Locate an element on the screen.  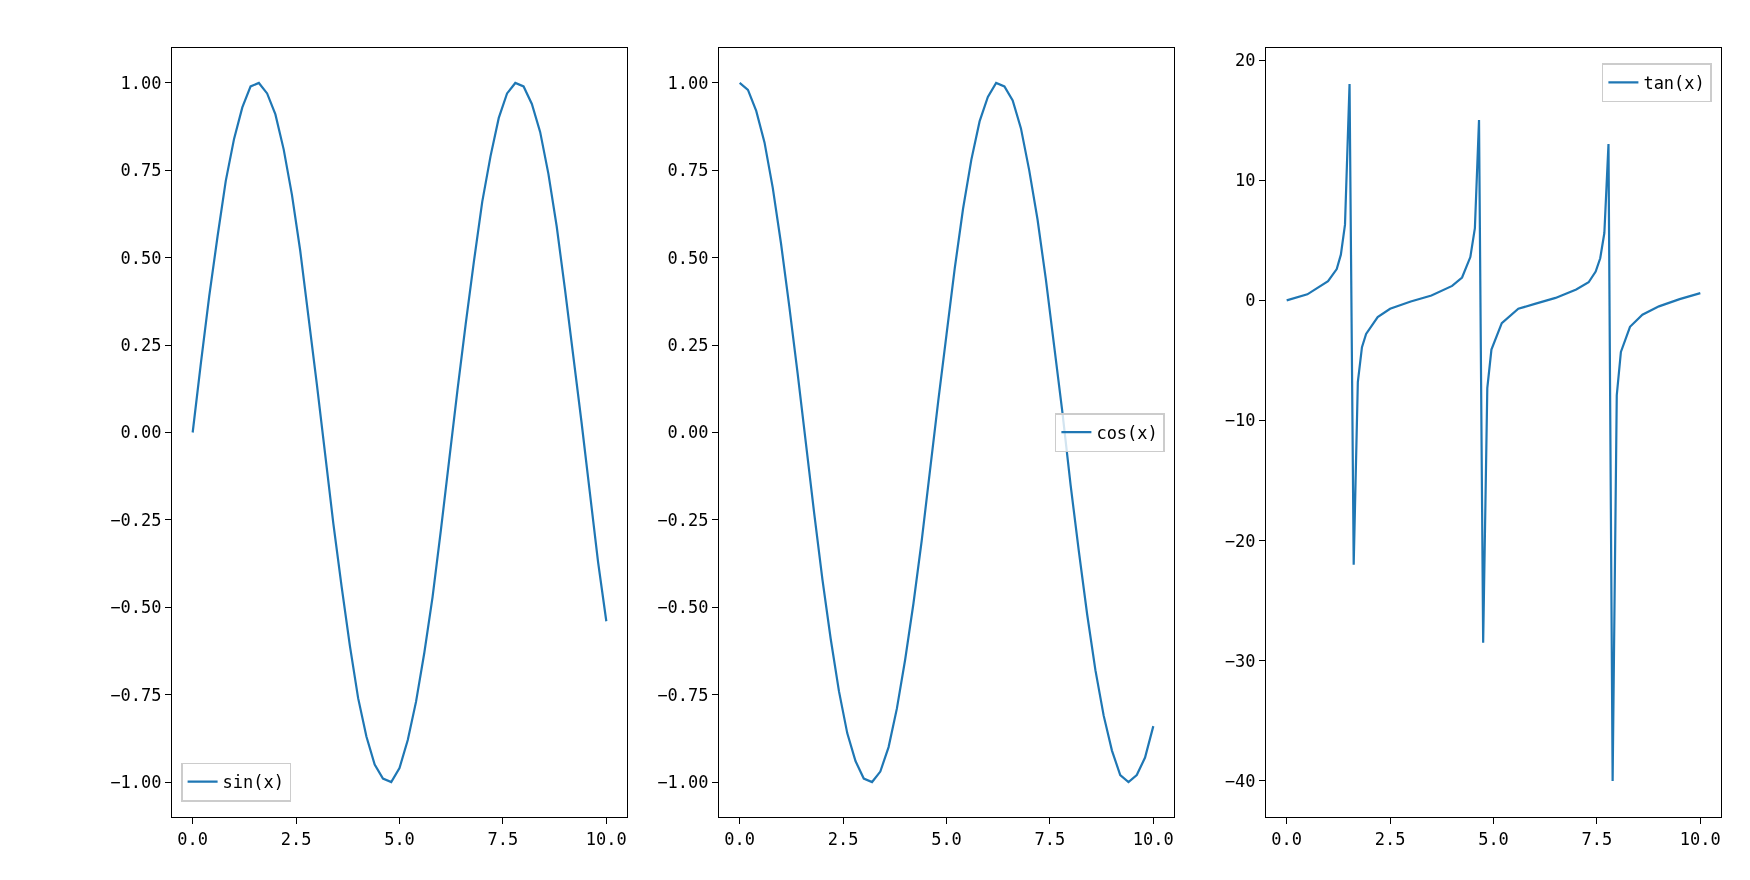
y-tick-label: 0 is located at coordinates (1250, 300).